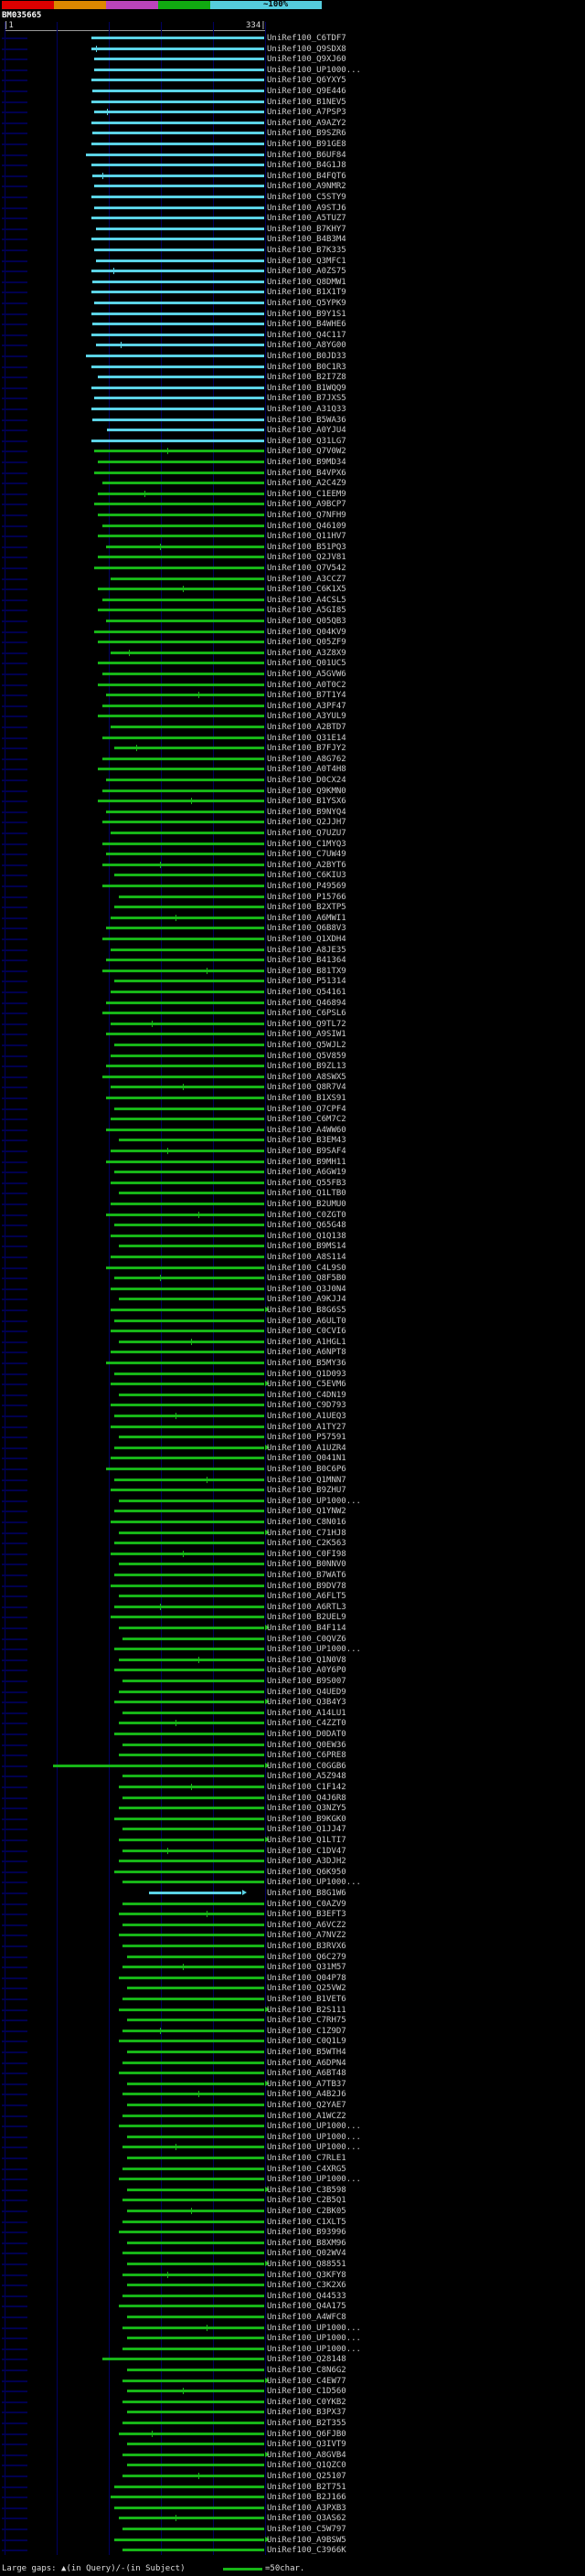 The height and width of the screenshot is (2576, 585). Describe the element at coordinates (307, 1618) in the screenshot. I see `hit-label: UniRef100_B2UEL9` at that location.